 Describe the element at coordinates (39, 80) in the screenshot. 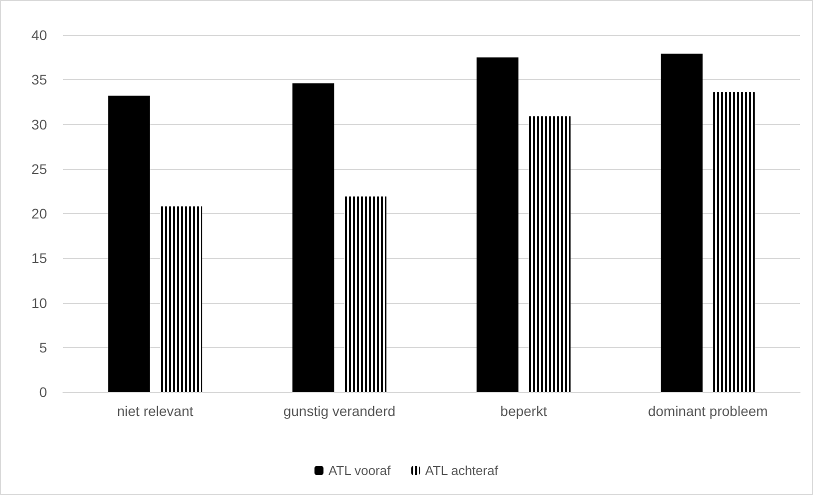

I see `y-tick-label: 35` at that location.